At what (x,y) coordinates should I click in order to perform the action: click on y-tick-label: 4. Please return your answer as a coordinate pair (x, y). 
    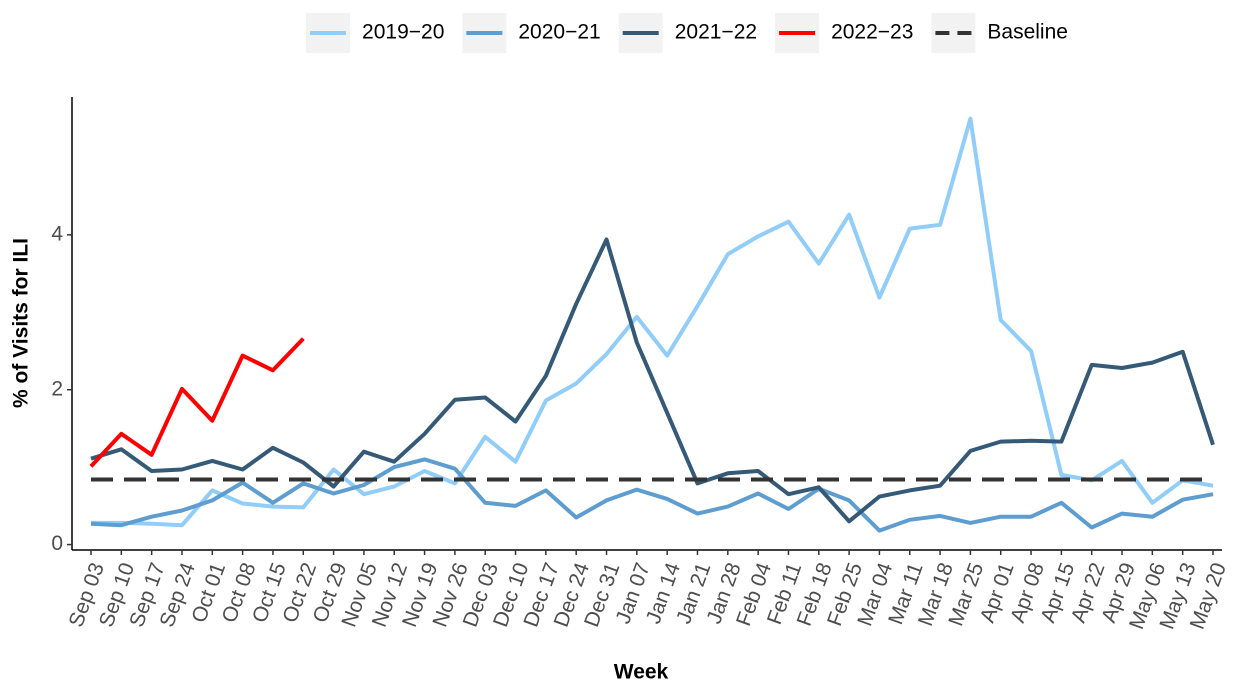
    Looking at the image, I should click on (57, 233).